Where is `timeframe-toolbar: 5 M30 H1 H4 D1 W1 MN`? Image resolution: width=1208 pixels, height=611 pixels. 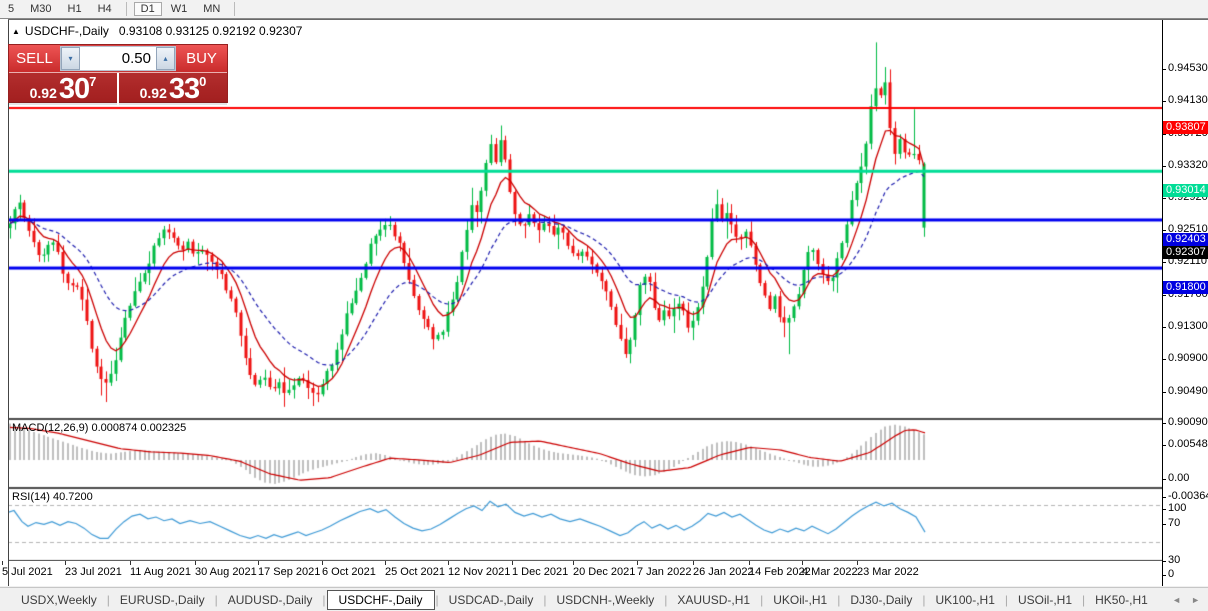 timeframe-toolbar: 5 M30 H1 H4 D1 W1 MN is located at coordinates (604, 9).